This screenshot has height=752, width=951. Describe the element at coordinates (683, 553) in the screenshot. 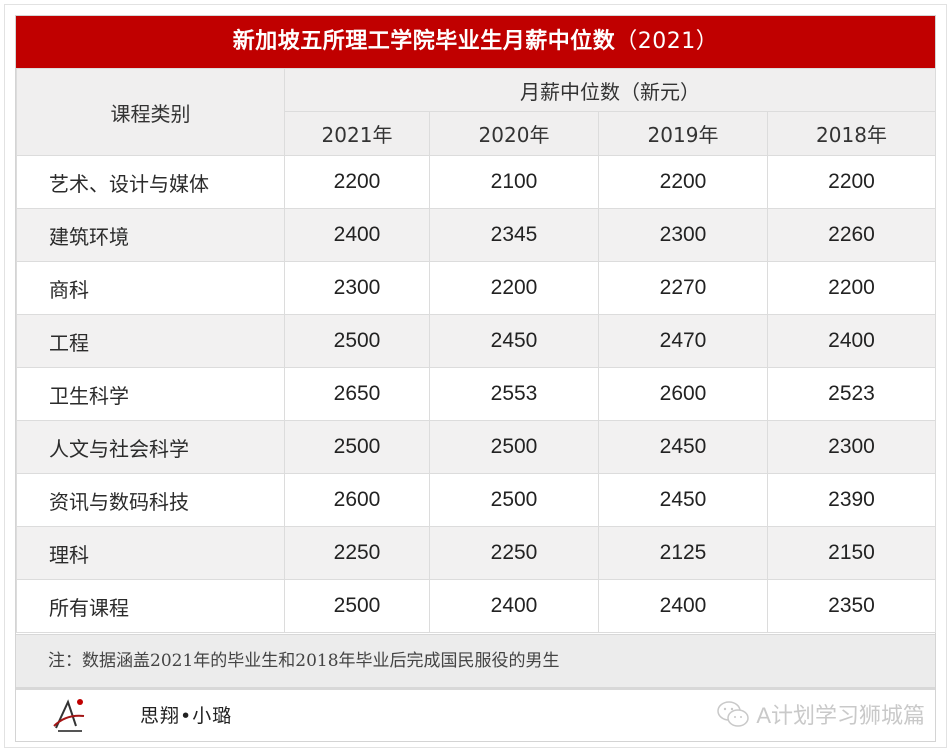

I see `cell-2019: 2125` at that location.